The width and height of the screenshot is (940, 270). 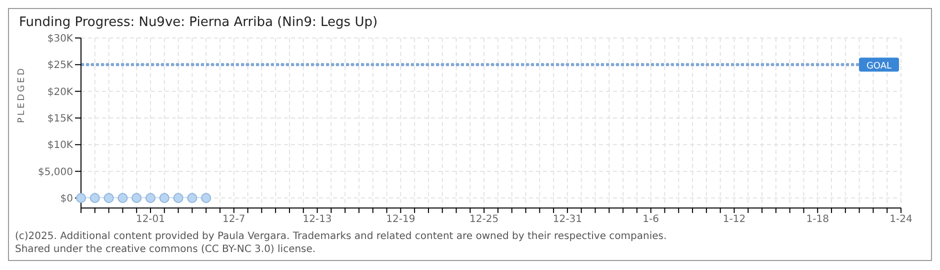 What do you see at coordinates (60, 146) in the screenshot?
I see `y-tick-label: $10K` at bounding box center [60, 146].